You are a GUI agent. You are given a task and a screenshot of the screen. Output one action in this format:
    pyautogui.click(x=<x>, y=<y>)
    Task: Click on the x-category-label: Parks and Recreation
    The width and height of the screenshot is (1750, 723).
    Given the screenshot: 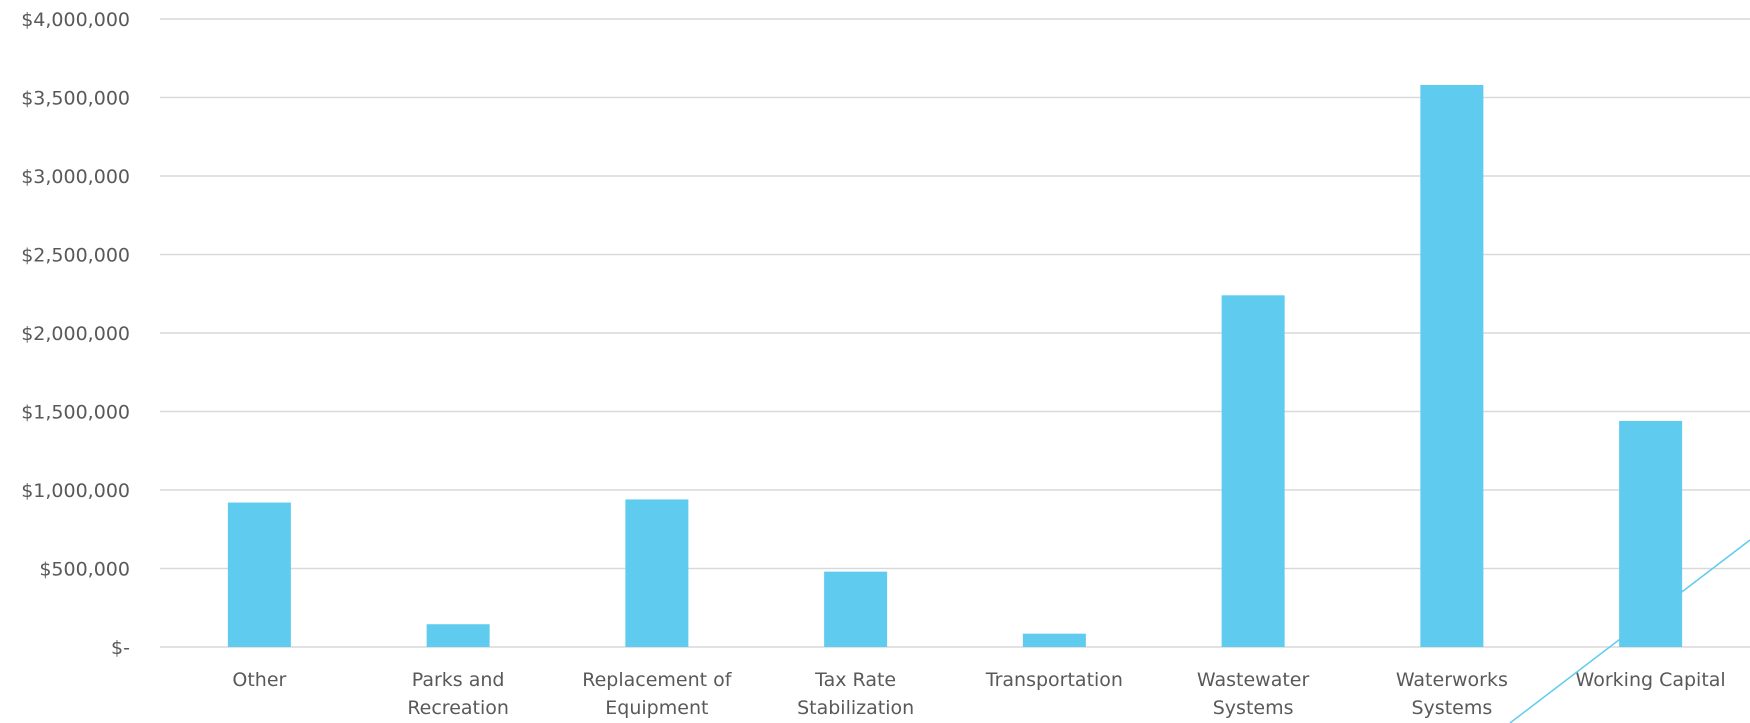 What is the action you would take?
    pyautogui.click(x=458, y=694)
    